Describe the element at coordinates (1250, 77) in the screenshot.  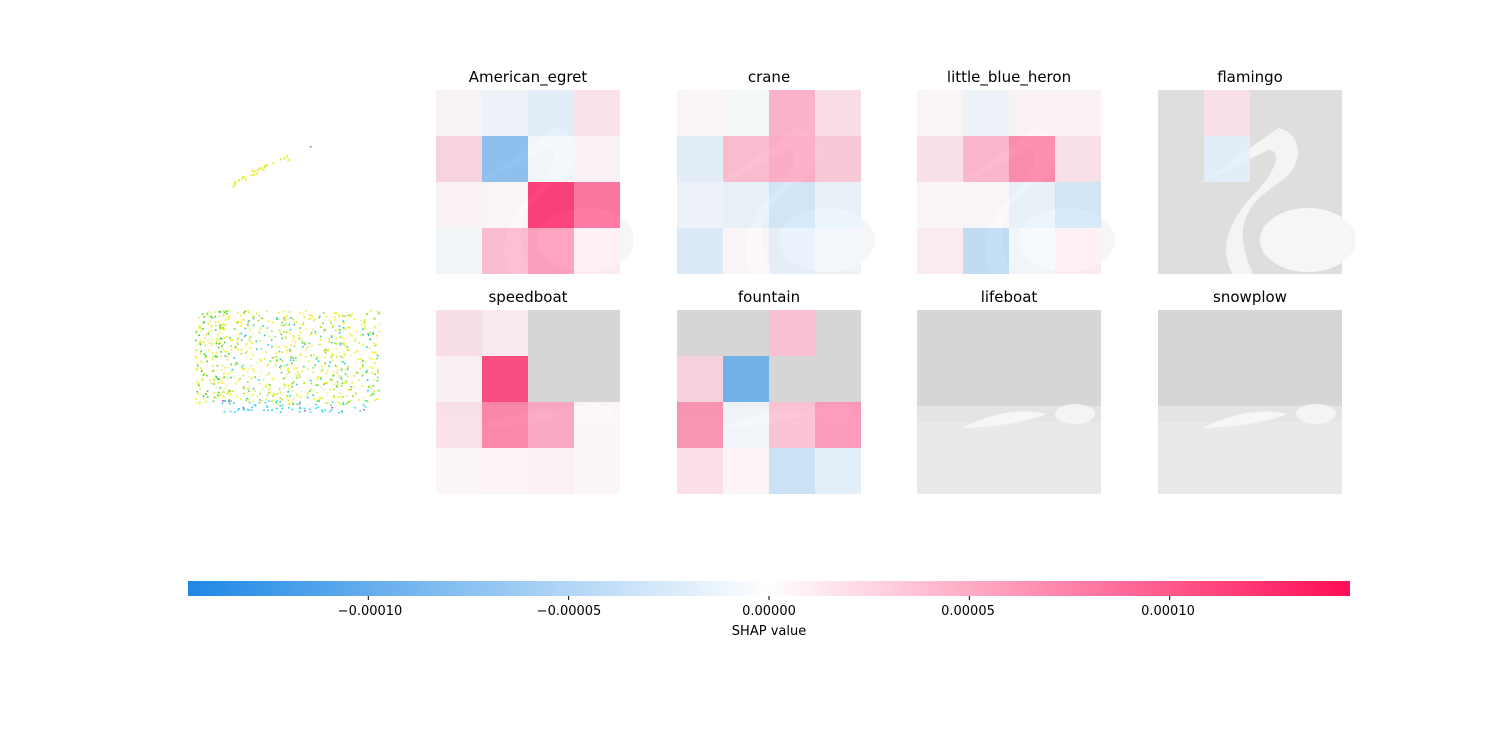
I see `panel-title: flamingo` at that location.